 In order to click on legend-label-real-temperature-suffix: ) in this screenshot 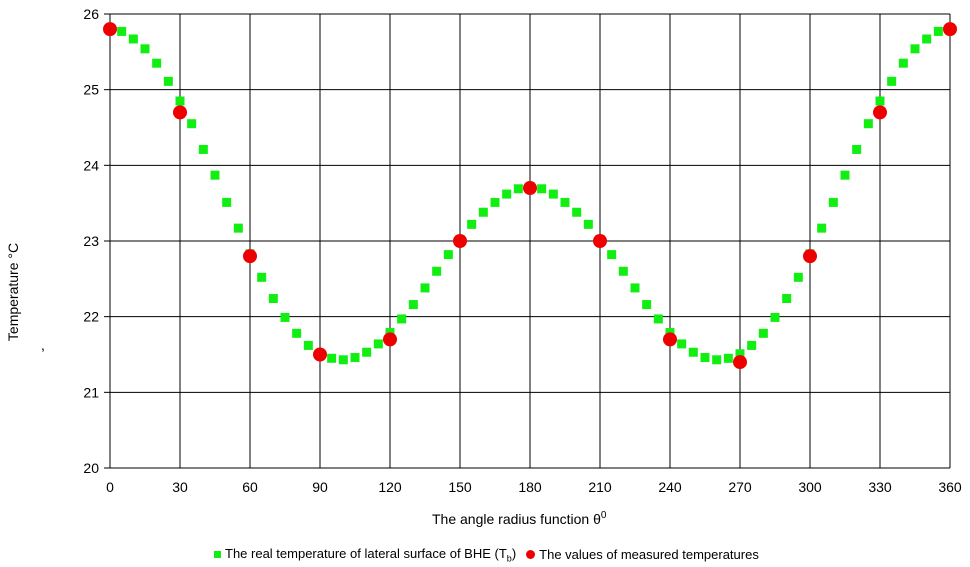, I will do `click(514, 553)`.